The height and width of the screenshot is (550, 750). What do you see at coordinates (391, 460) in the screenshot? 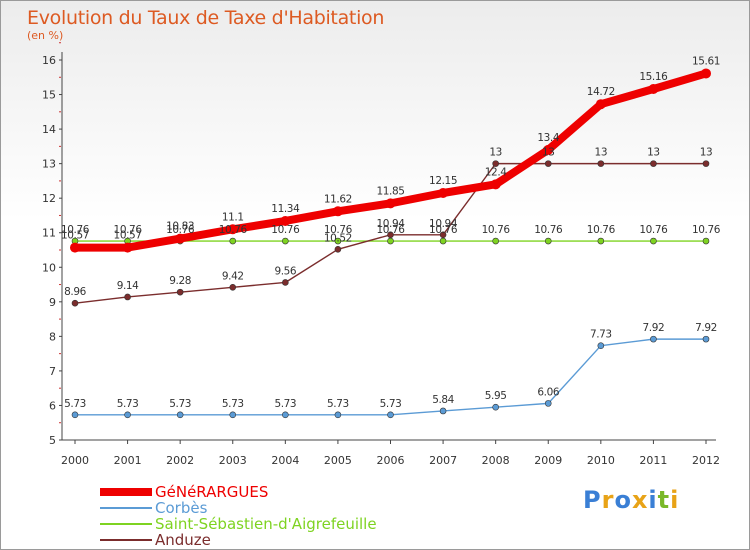
I see `x-tick-label: 2006` at bounding box center [391, 460].